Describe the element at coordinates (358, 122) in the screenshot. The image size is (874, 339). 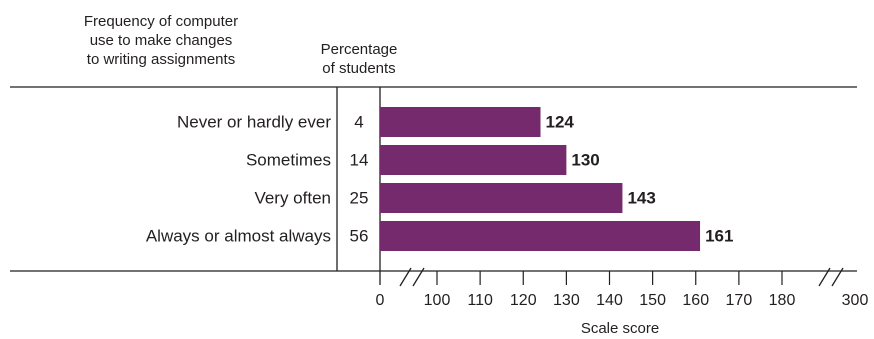
I see `percentage-label: 4` at that location.